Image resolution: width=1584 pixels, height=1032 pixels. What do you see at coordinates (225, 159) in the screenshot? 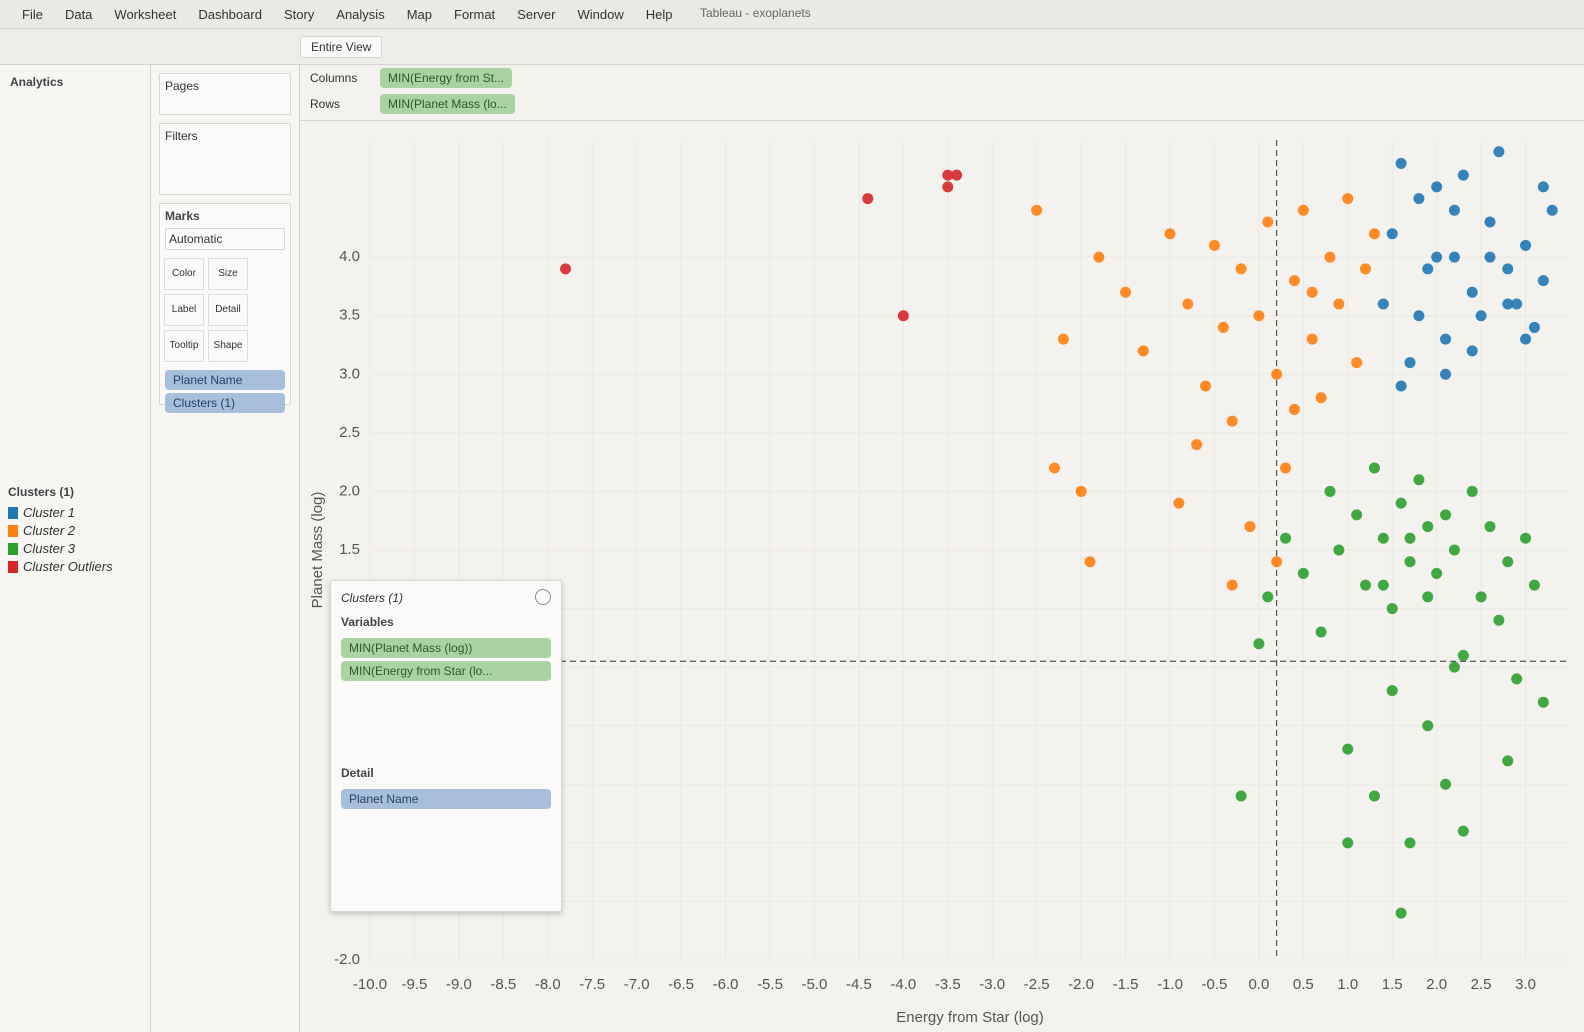
I see `filters-card: Filters` at bounding box center [225, 159].